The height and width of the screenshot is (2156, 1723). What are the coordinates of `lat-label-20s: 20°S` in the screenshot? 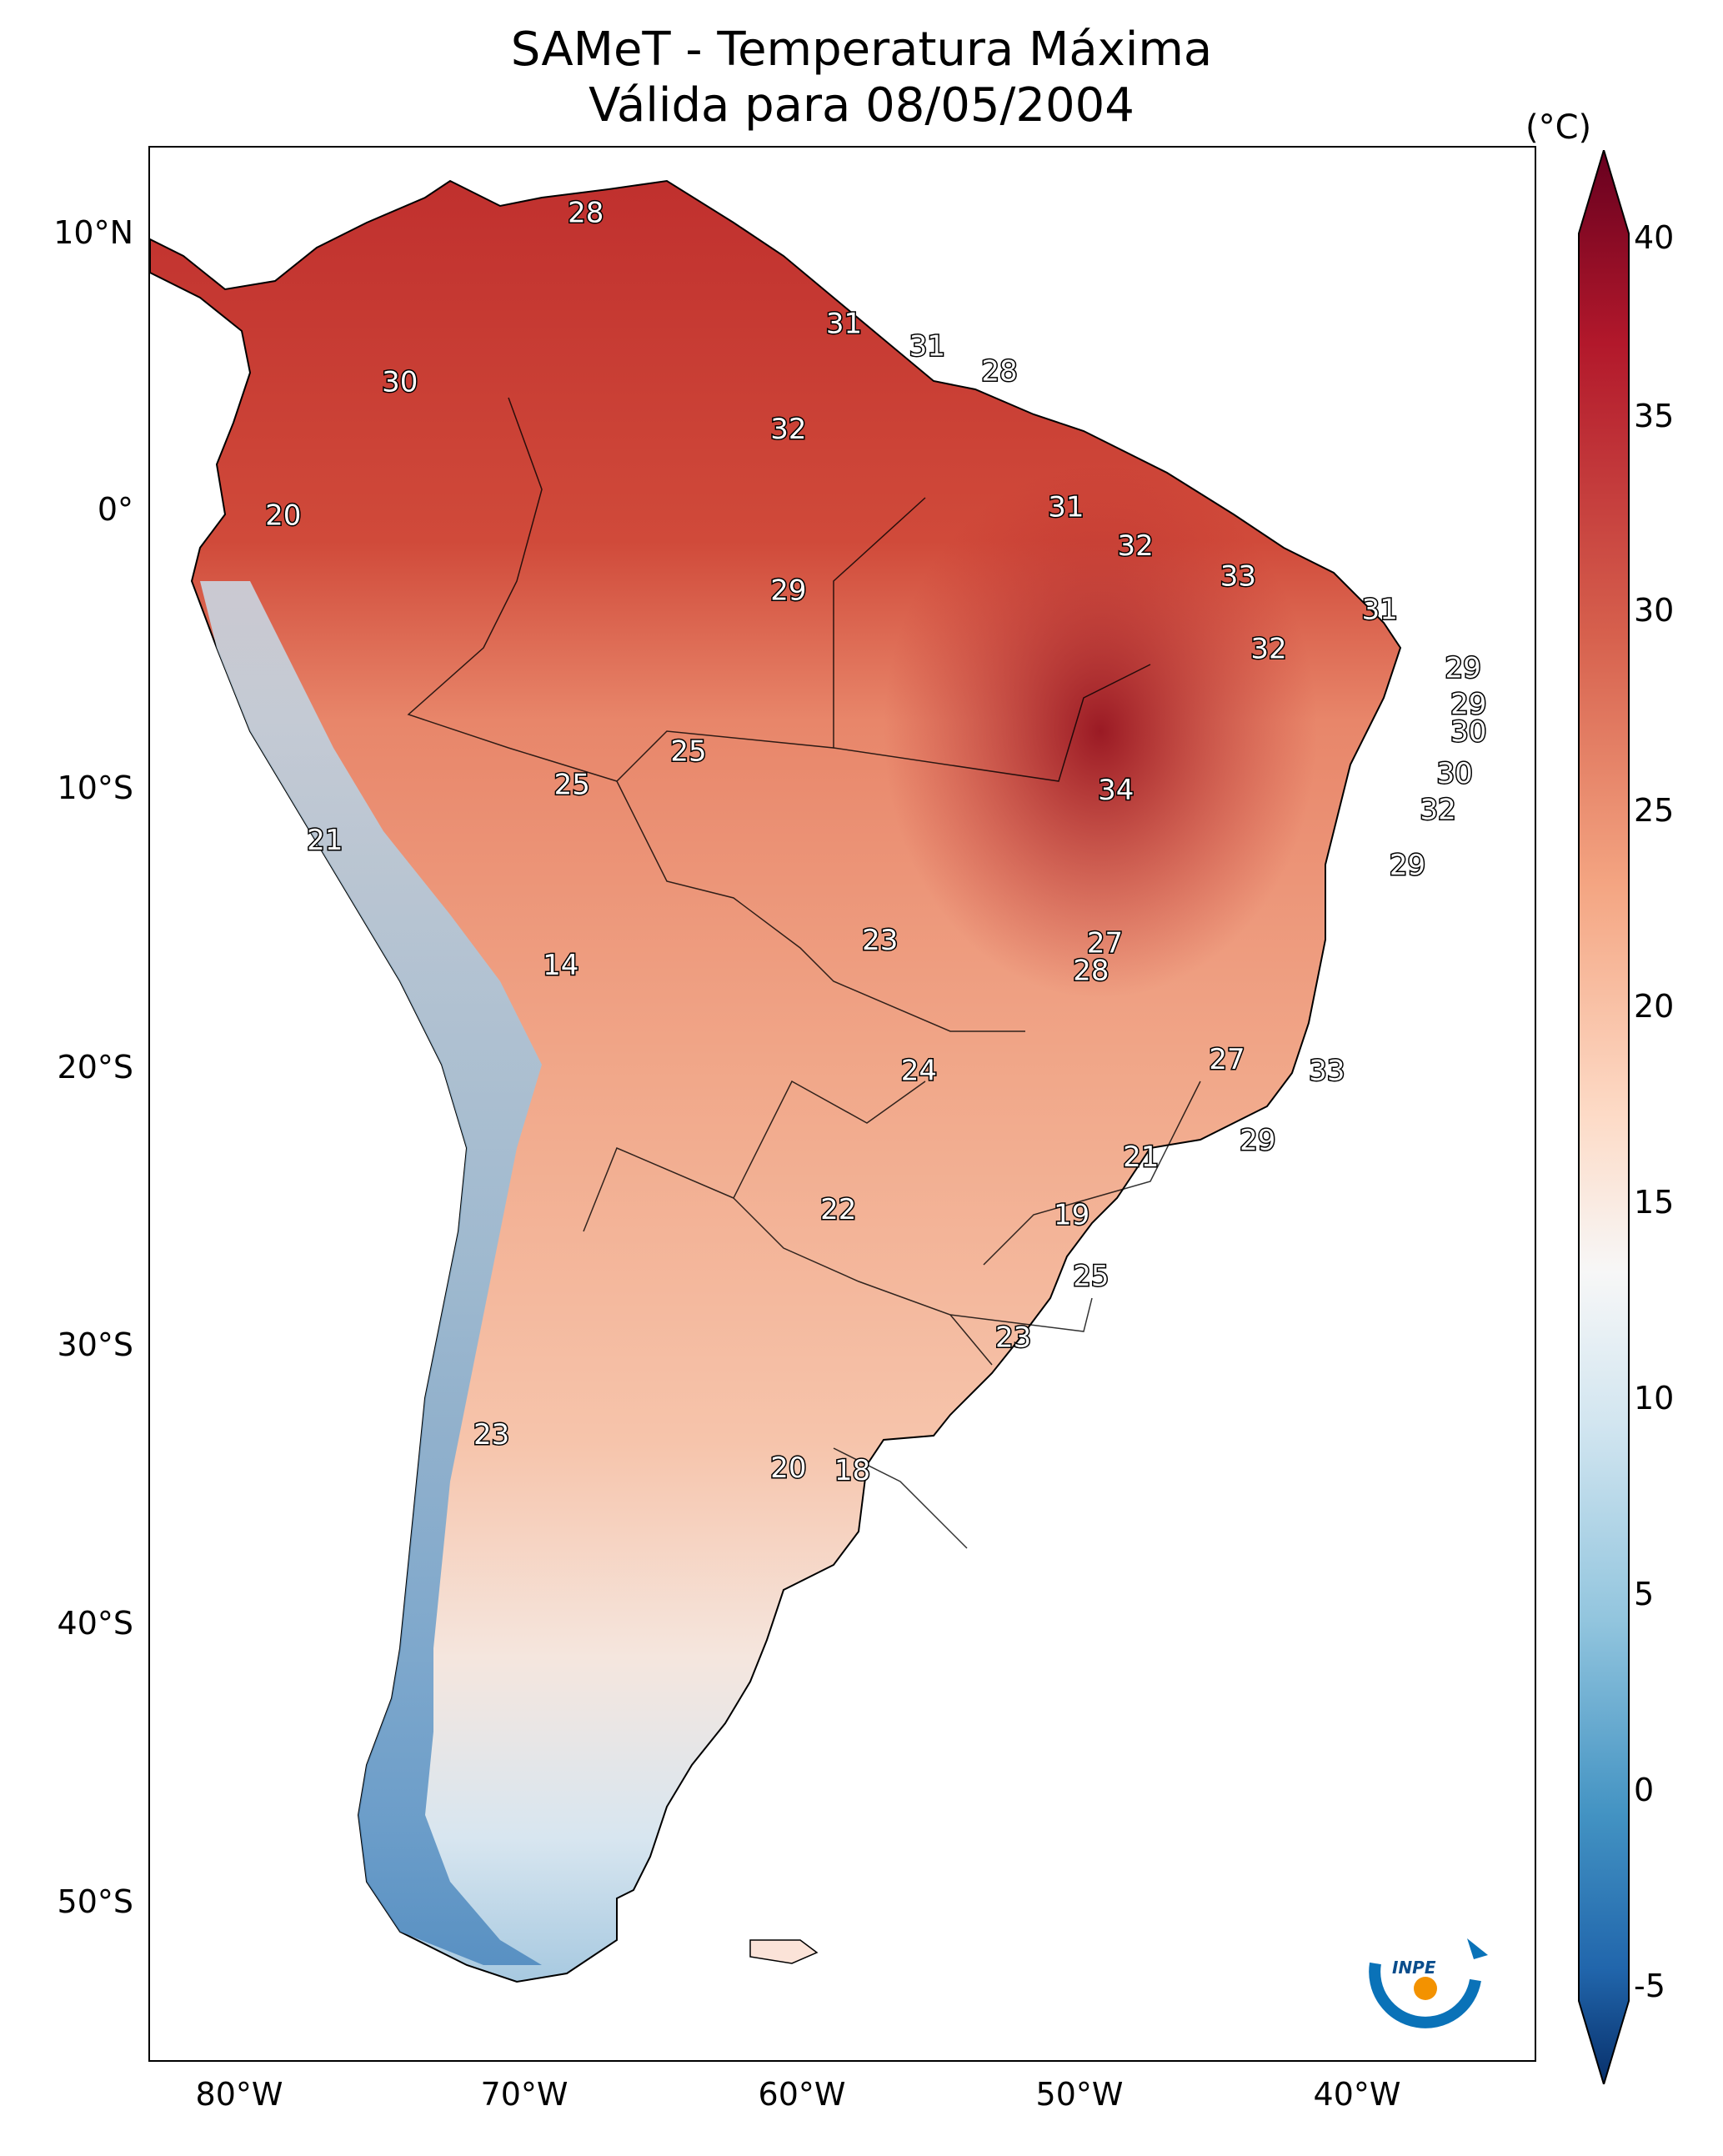 It's located at (95, 1067).